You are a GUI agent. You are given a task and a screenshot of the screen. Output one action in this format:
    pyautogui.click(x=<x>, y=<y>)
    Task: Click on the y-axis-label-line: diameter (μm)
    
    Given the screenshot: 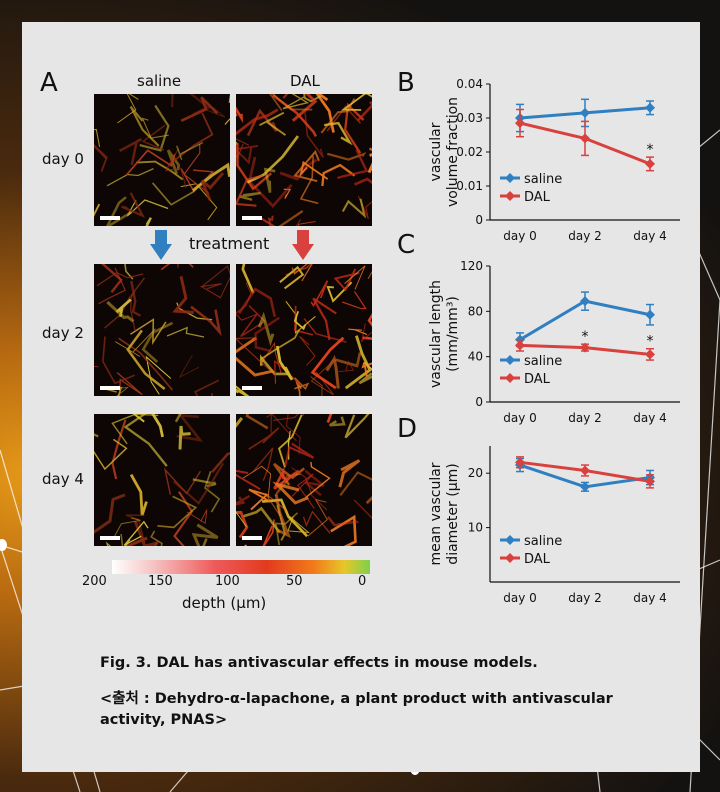 What is the action you would take?
    pyautogui.click(x=453, y=513)
    